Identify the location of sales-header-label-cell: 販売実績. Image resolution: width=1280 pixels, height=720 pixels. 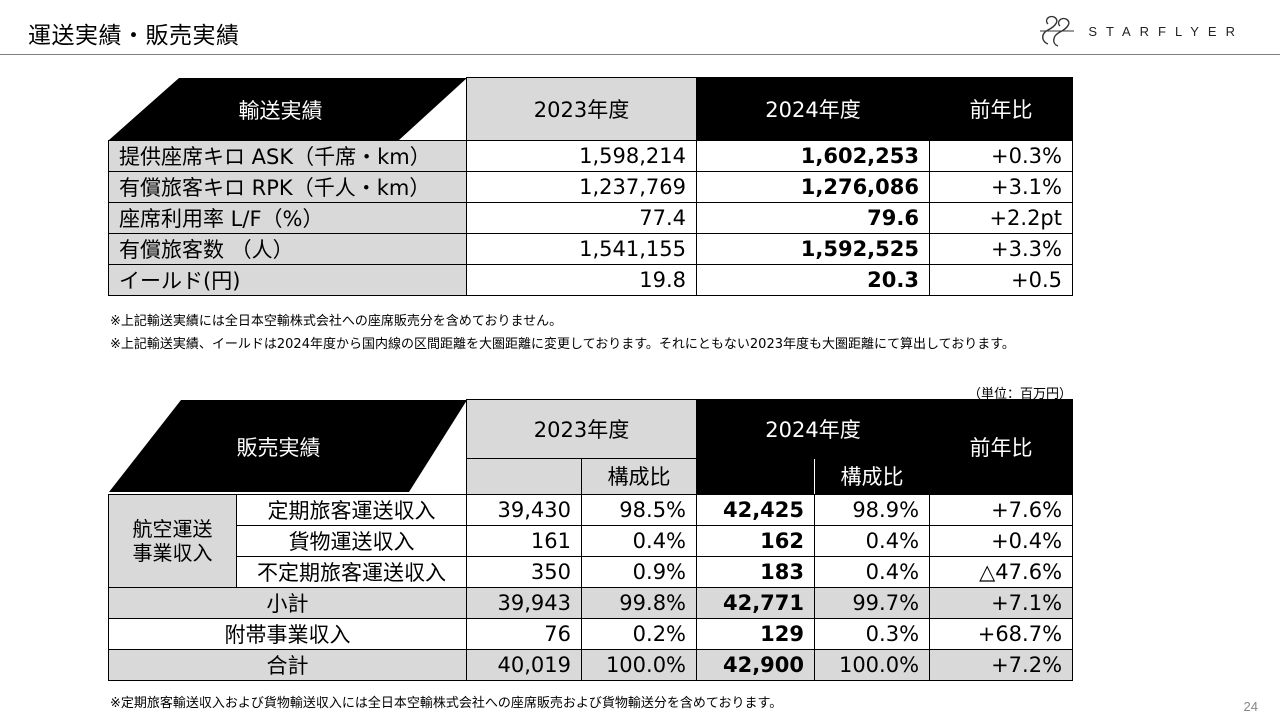
(287, 447).